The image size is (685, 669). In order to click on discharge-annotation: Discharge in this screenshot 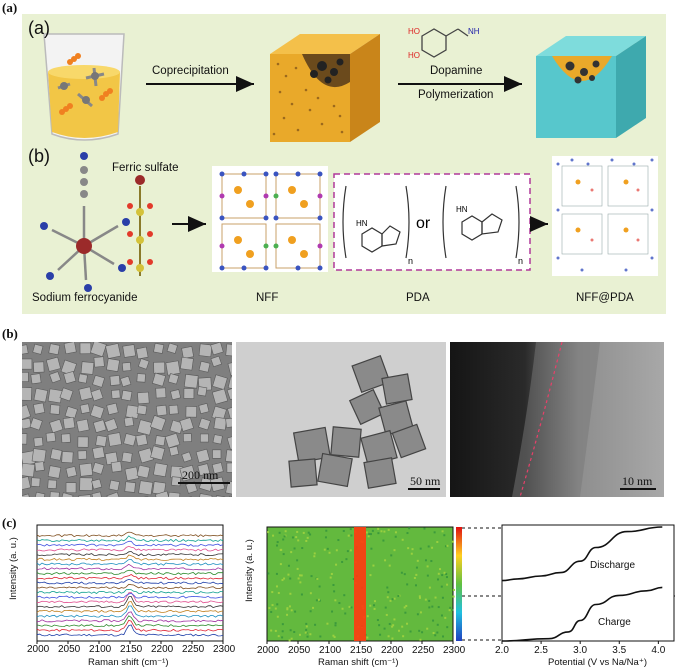, I will do `click(613, 565)`.